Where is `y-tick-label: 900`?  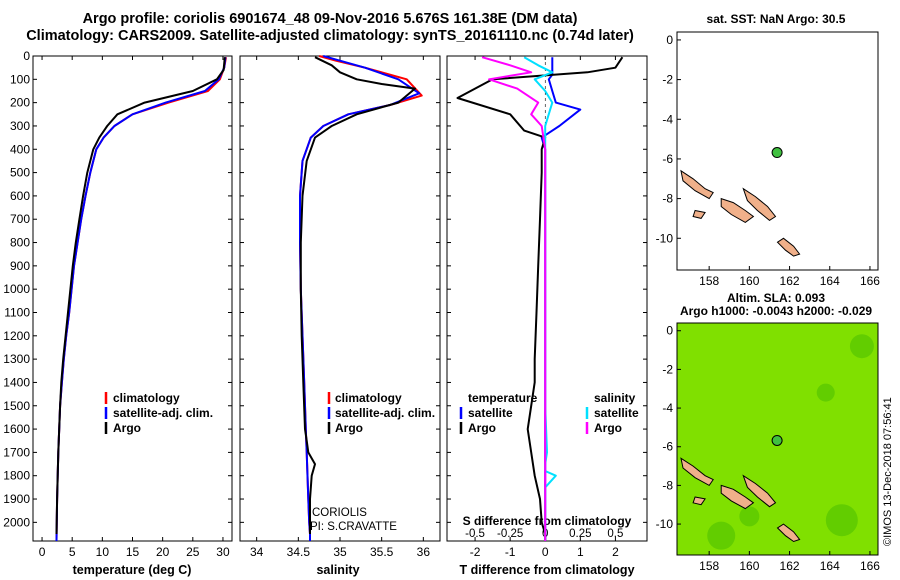 y-tick-label: 900 is located at coordinates (20, 266).